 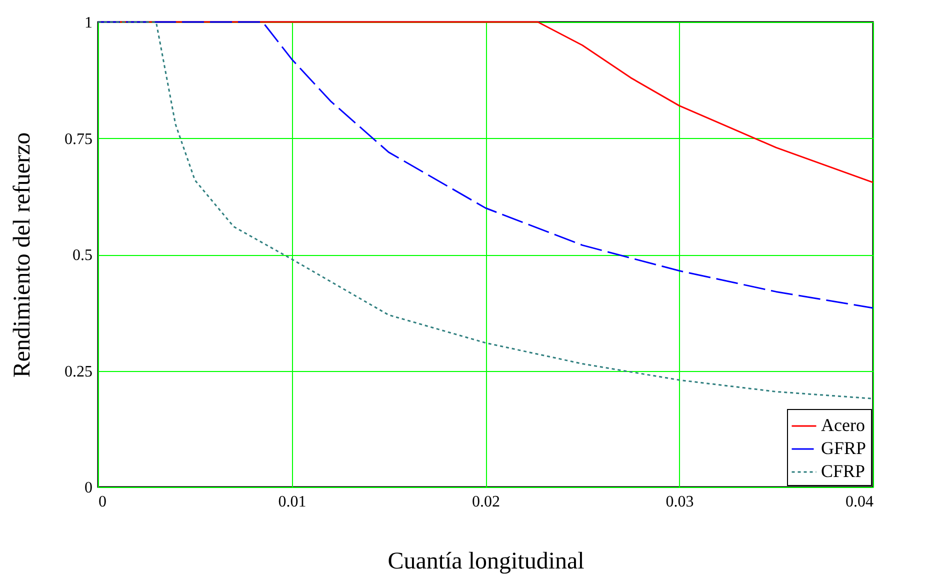 I want to click on y-tick-label: 0, so click(x=88, y=488).